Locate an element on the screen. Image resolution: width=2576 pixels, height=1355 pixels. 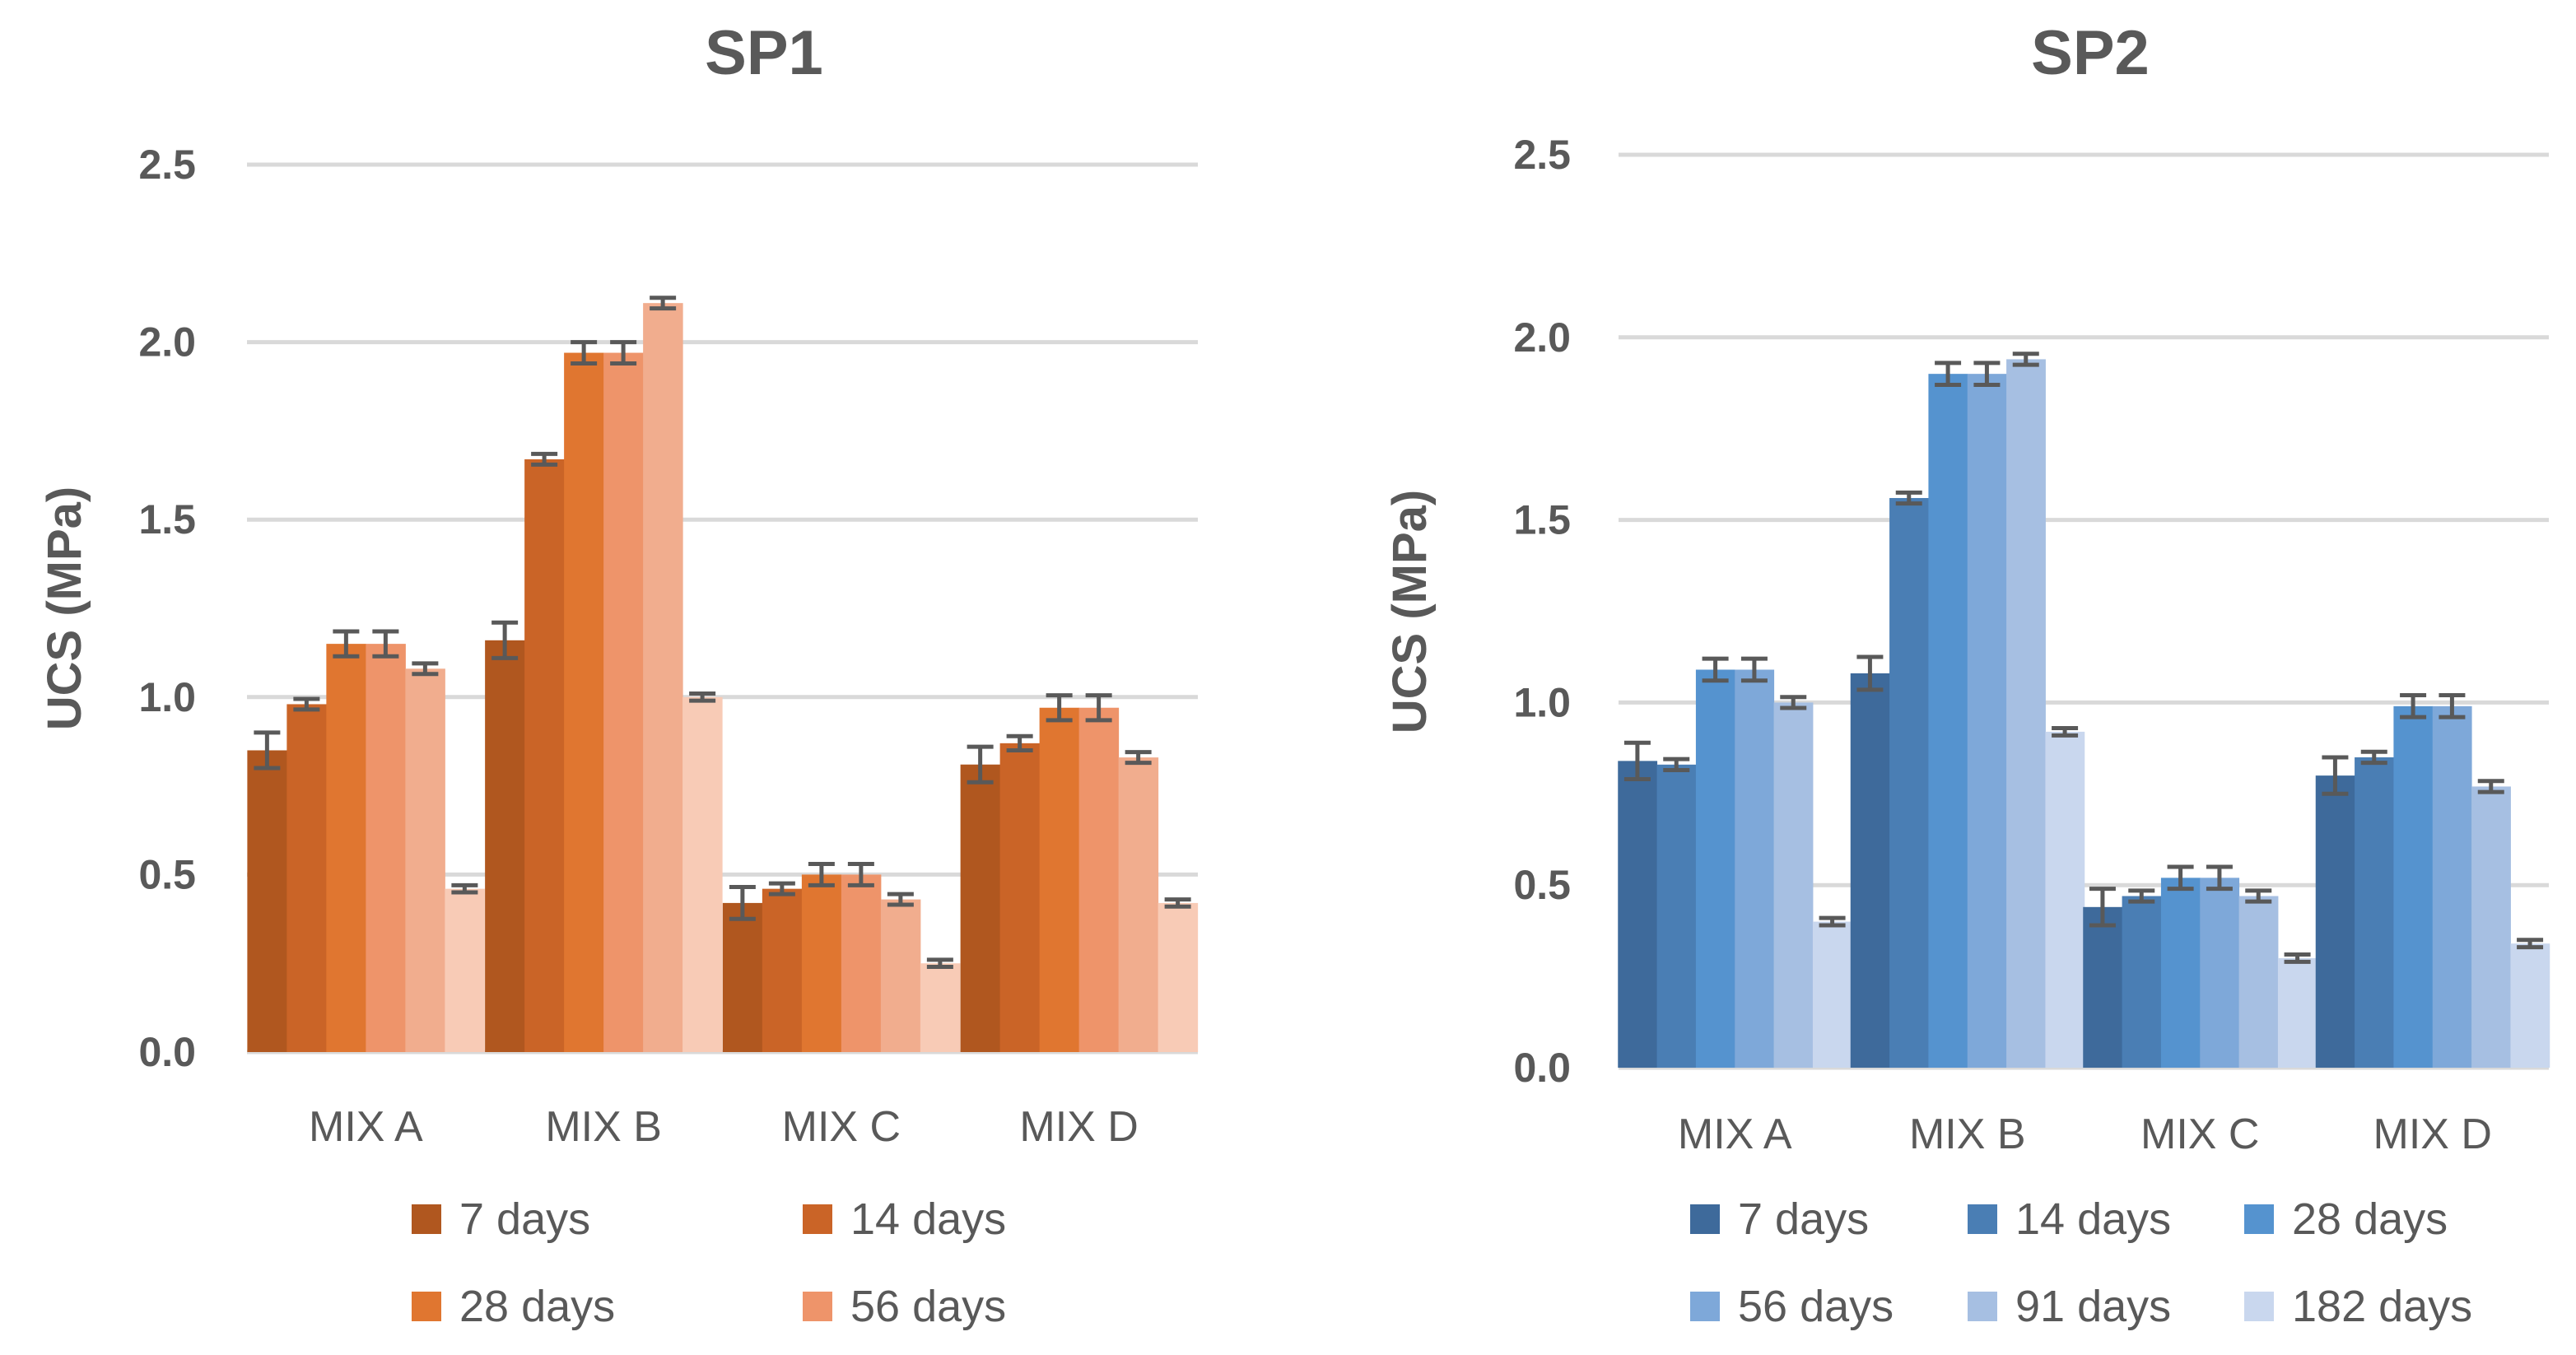
sp2-y-axis-label: UCS (MPa) is located at coordinates (1410, 611).